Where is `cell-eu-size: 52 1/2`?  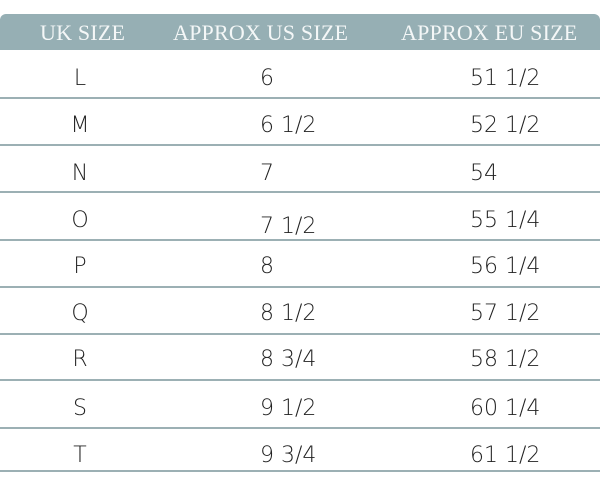
cell-eu-size: 52 1/2 is located at coordinates (505, 125).